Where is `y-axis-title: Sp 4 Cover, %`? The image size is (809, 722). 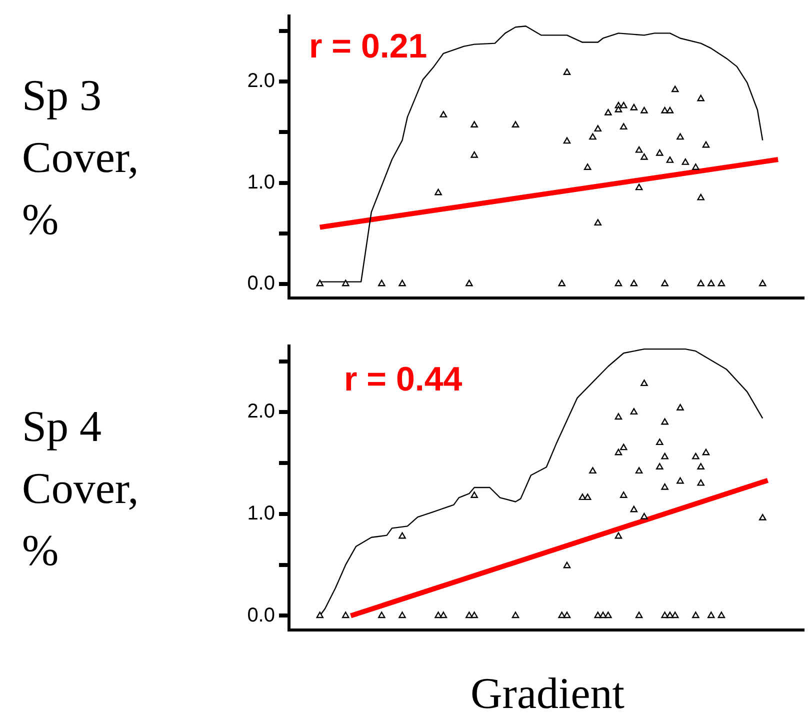
y-axis-title: Sp 4 Cover, % is located at coordinates (81, 489).